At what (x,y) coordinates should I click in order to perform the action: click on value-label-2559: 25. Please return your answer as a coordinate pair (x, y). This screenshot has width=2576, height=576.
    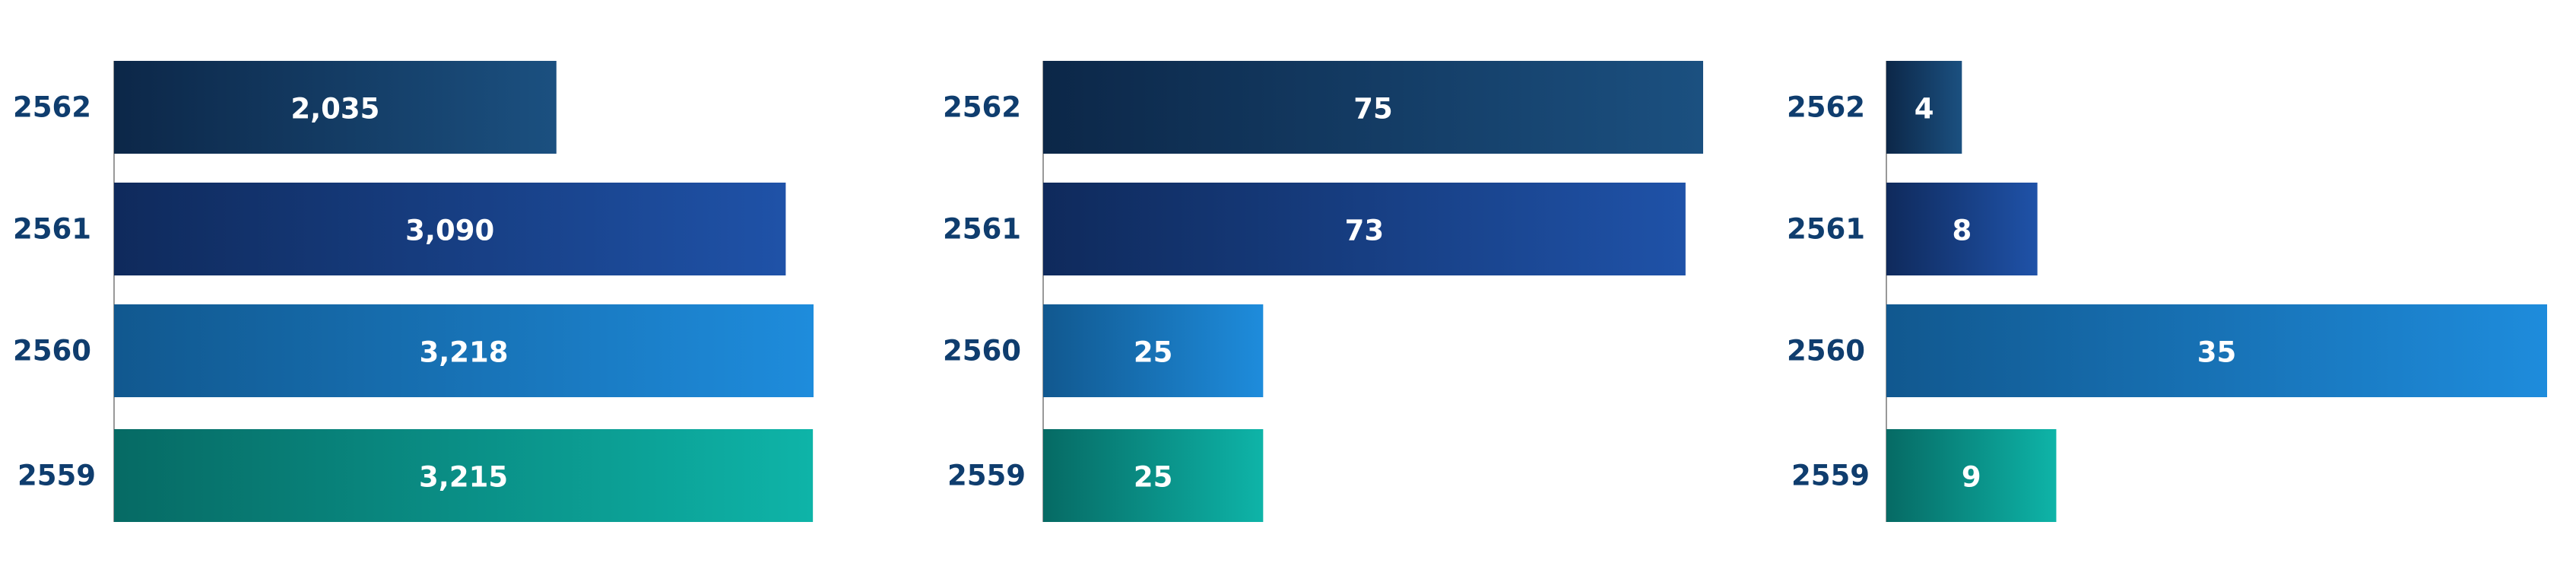
    Looking at the image, I should click on (1153, 477).